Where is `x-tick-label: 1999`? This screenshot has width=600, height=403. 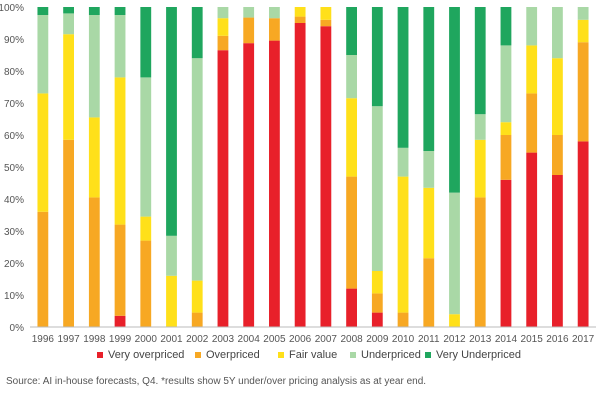
x-tick-label: 1999 is located at coordinates (120, 339).